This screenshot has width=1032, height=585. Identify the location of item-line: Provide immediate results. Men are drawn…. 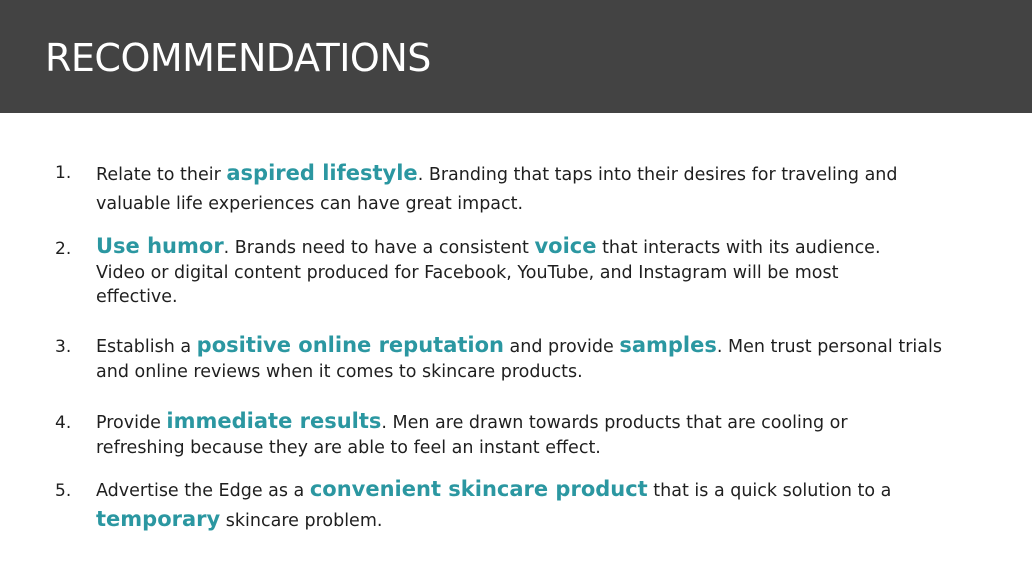
(546, 422).